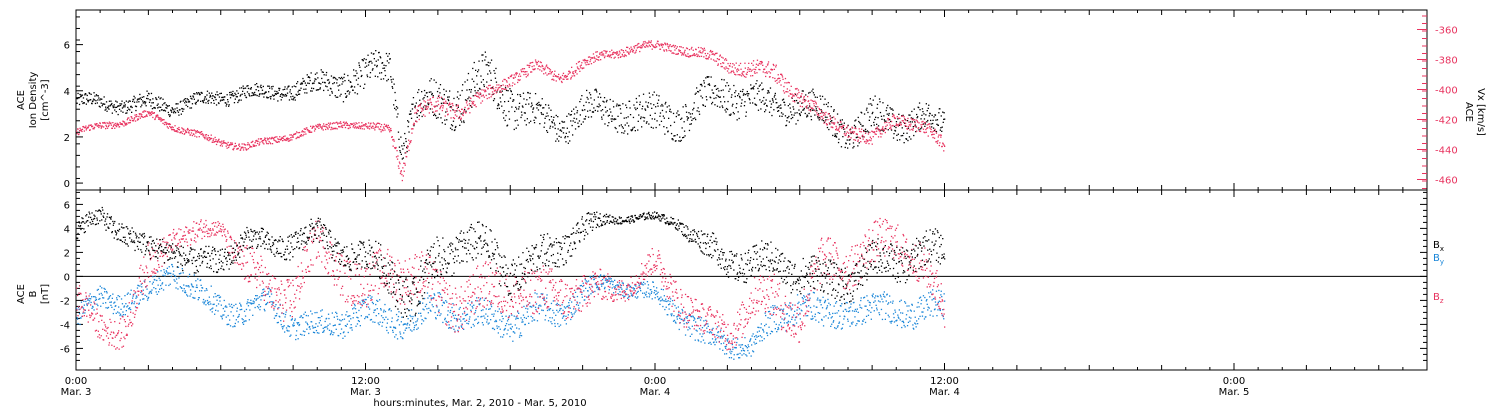 The image size is (1500, 410). What do you see at coordinates (1446, 91) in the screenshot?
I see `right-tick-label: -400` at bounding box center [1446, 91].